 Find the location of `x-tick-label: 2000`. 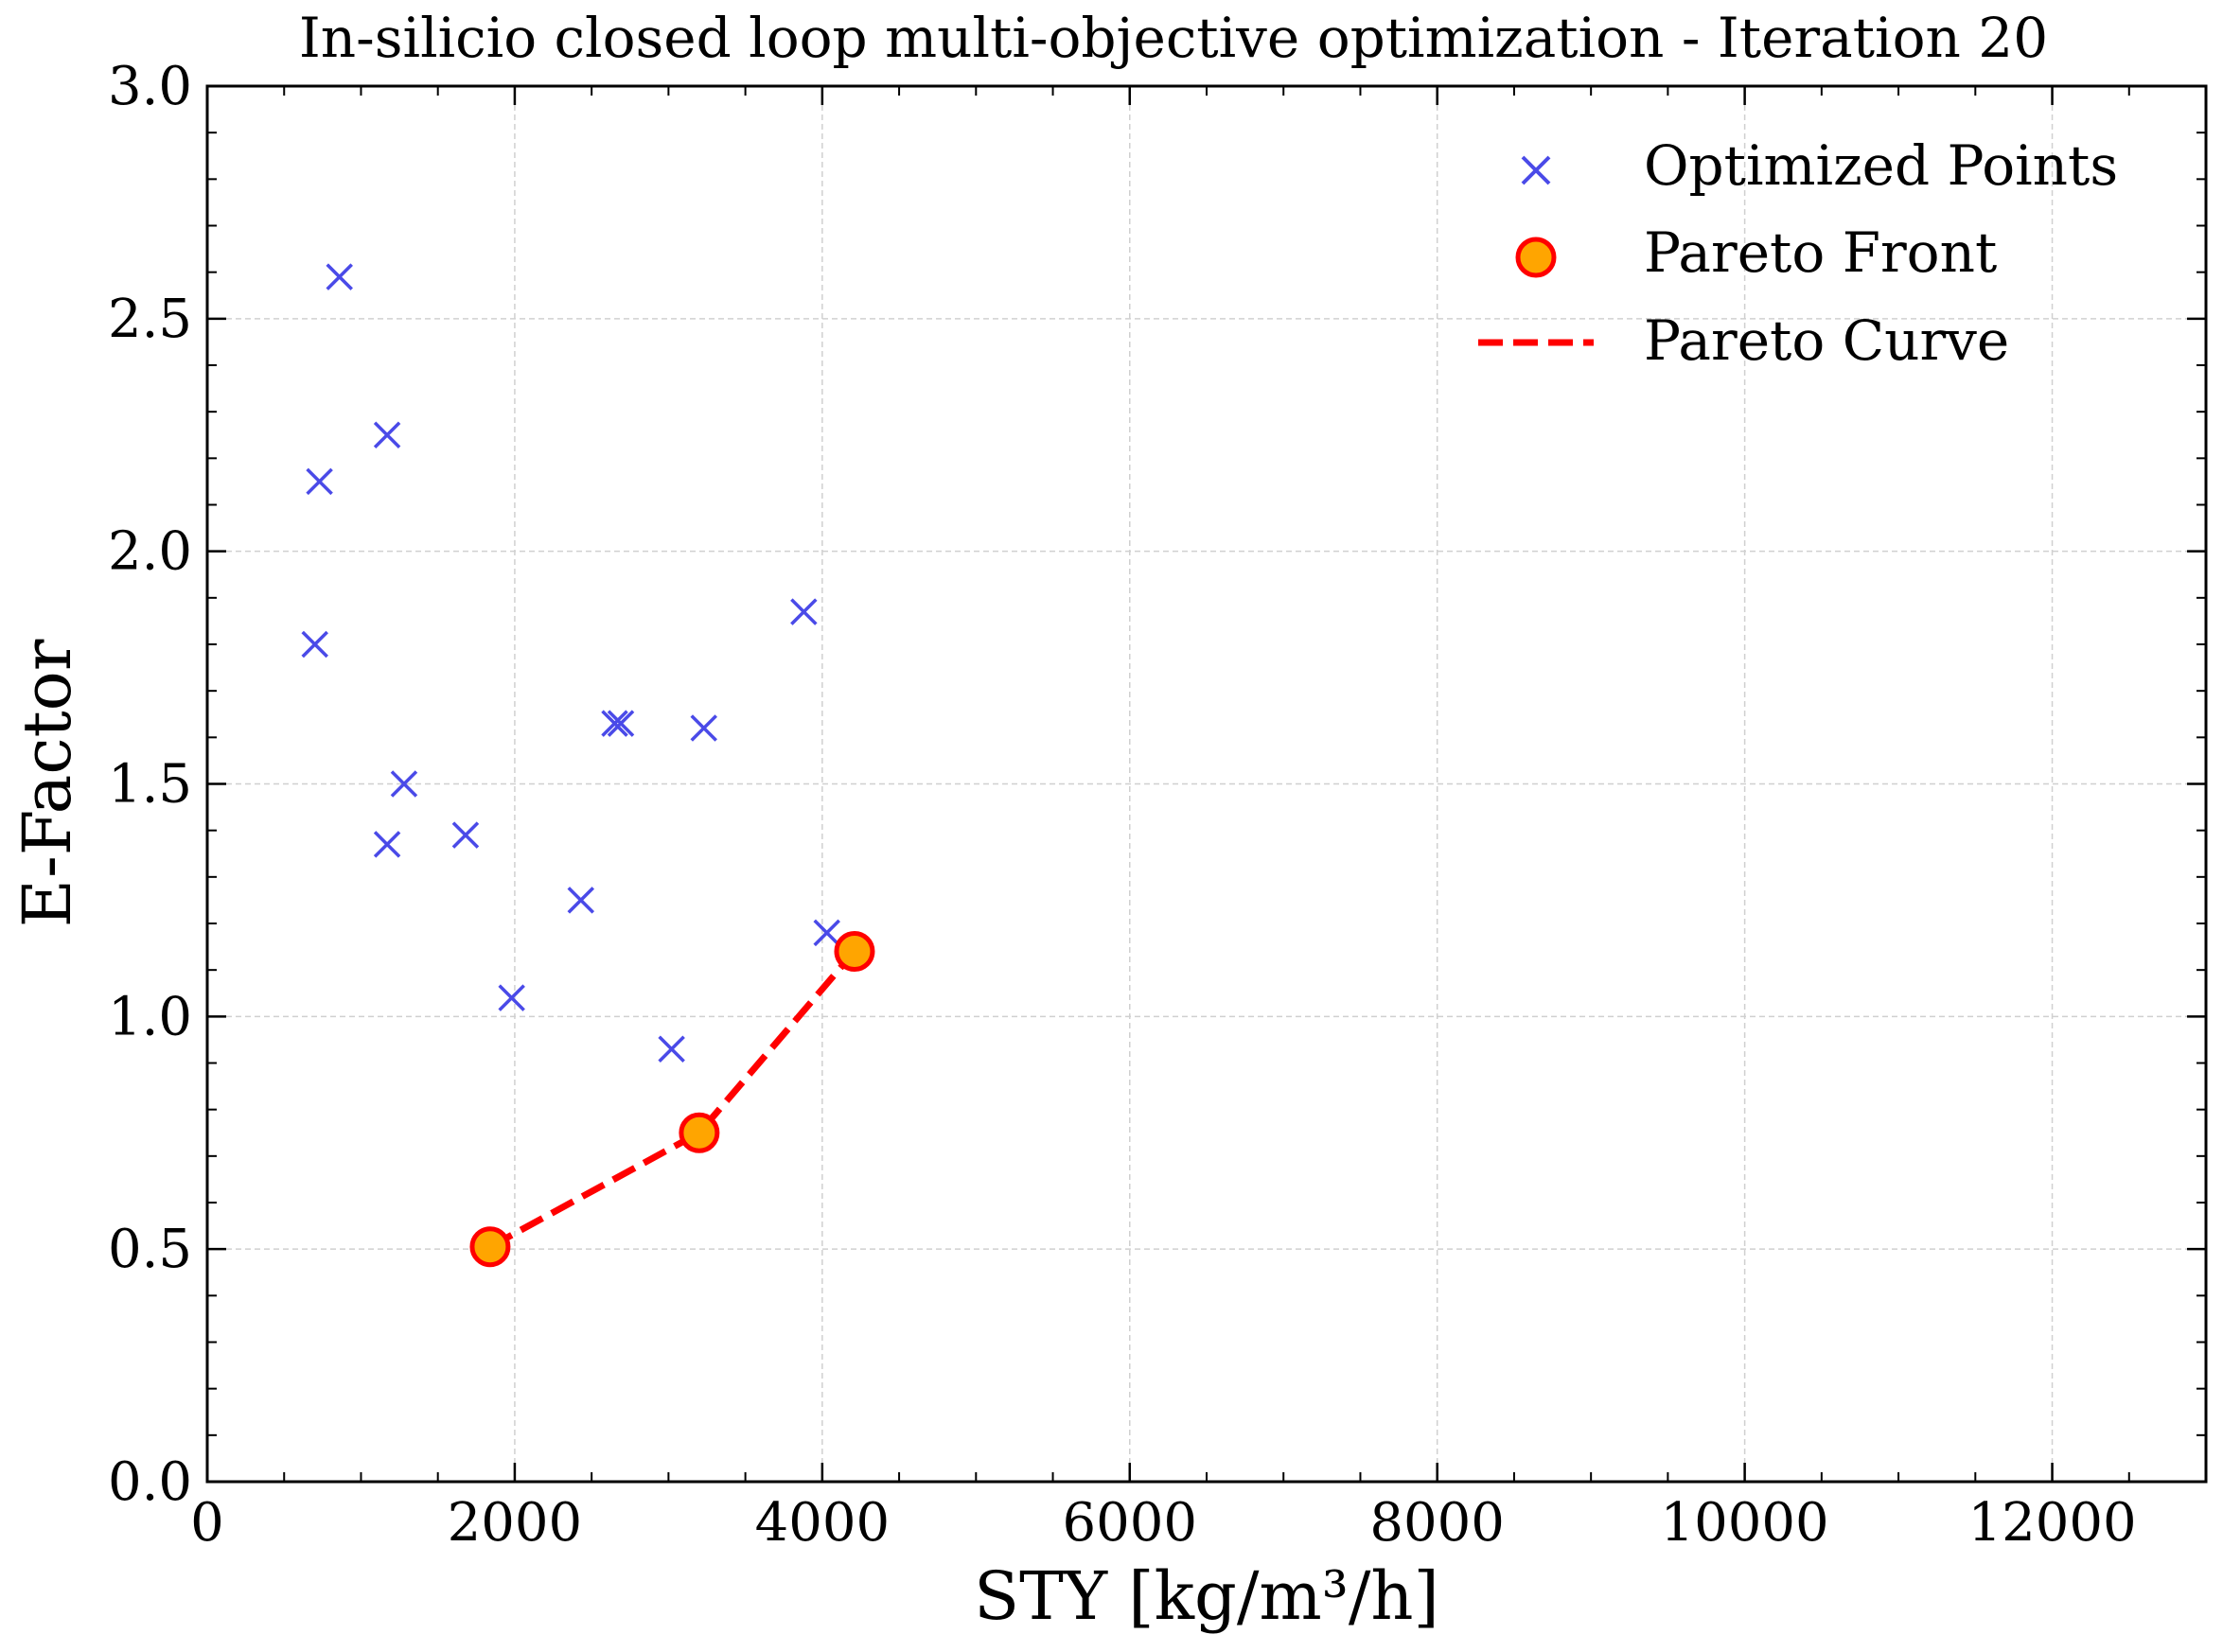

x-tick-label: 2000 is located at coordinates (515, 1523).